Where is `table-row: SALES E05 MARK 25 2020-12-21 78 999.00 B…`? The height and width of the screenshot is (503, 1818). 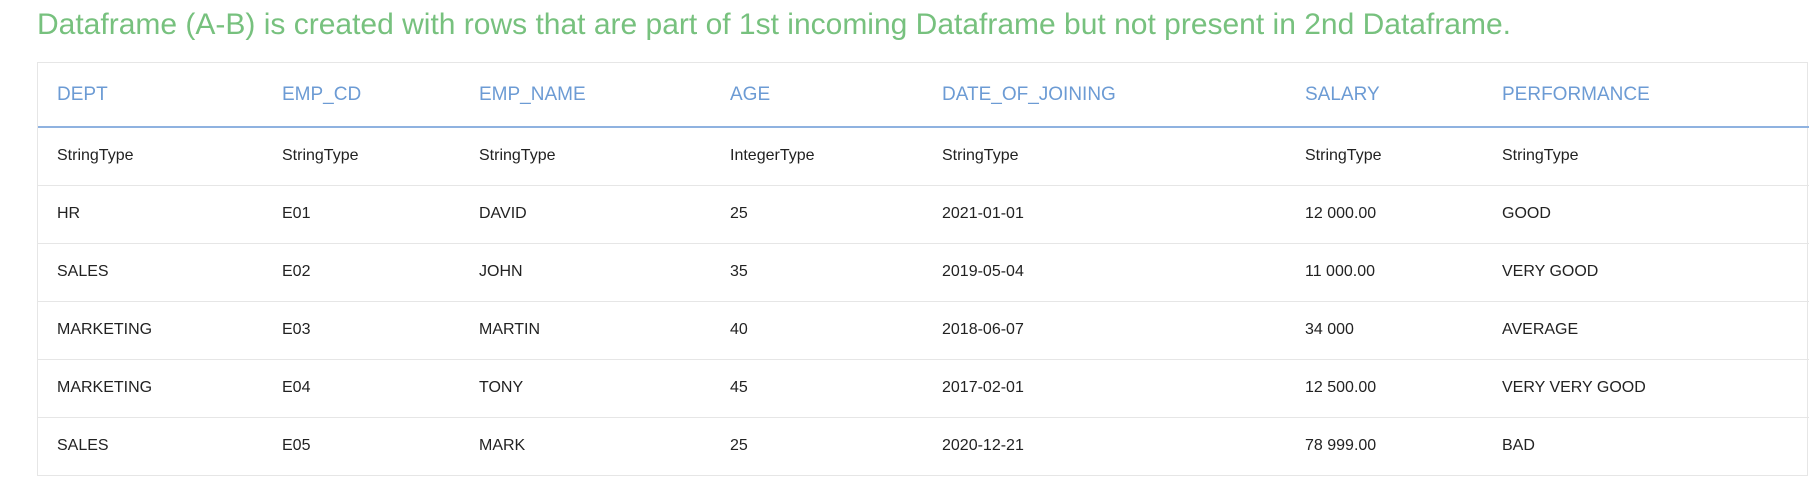 table-row: SALES E05 MARK 25 2020-12-21 78 999.00 B… is located at coordinates (923, 446).